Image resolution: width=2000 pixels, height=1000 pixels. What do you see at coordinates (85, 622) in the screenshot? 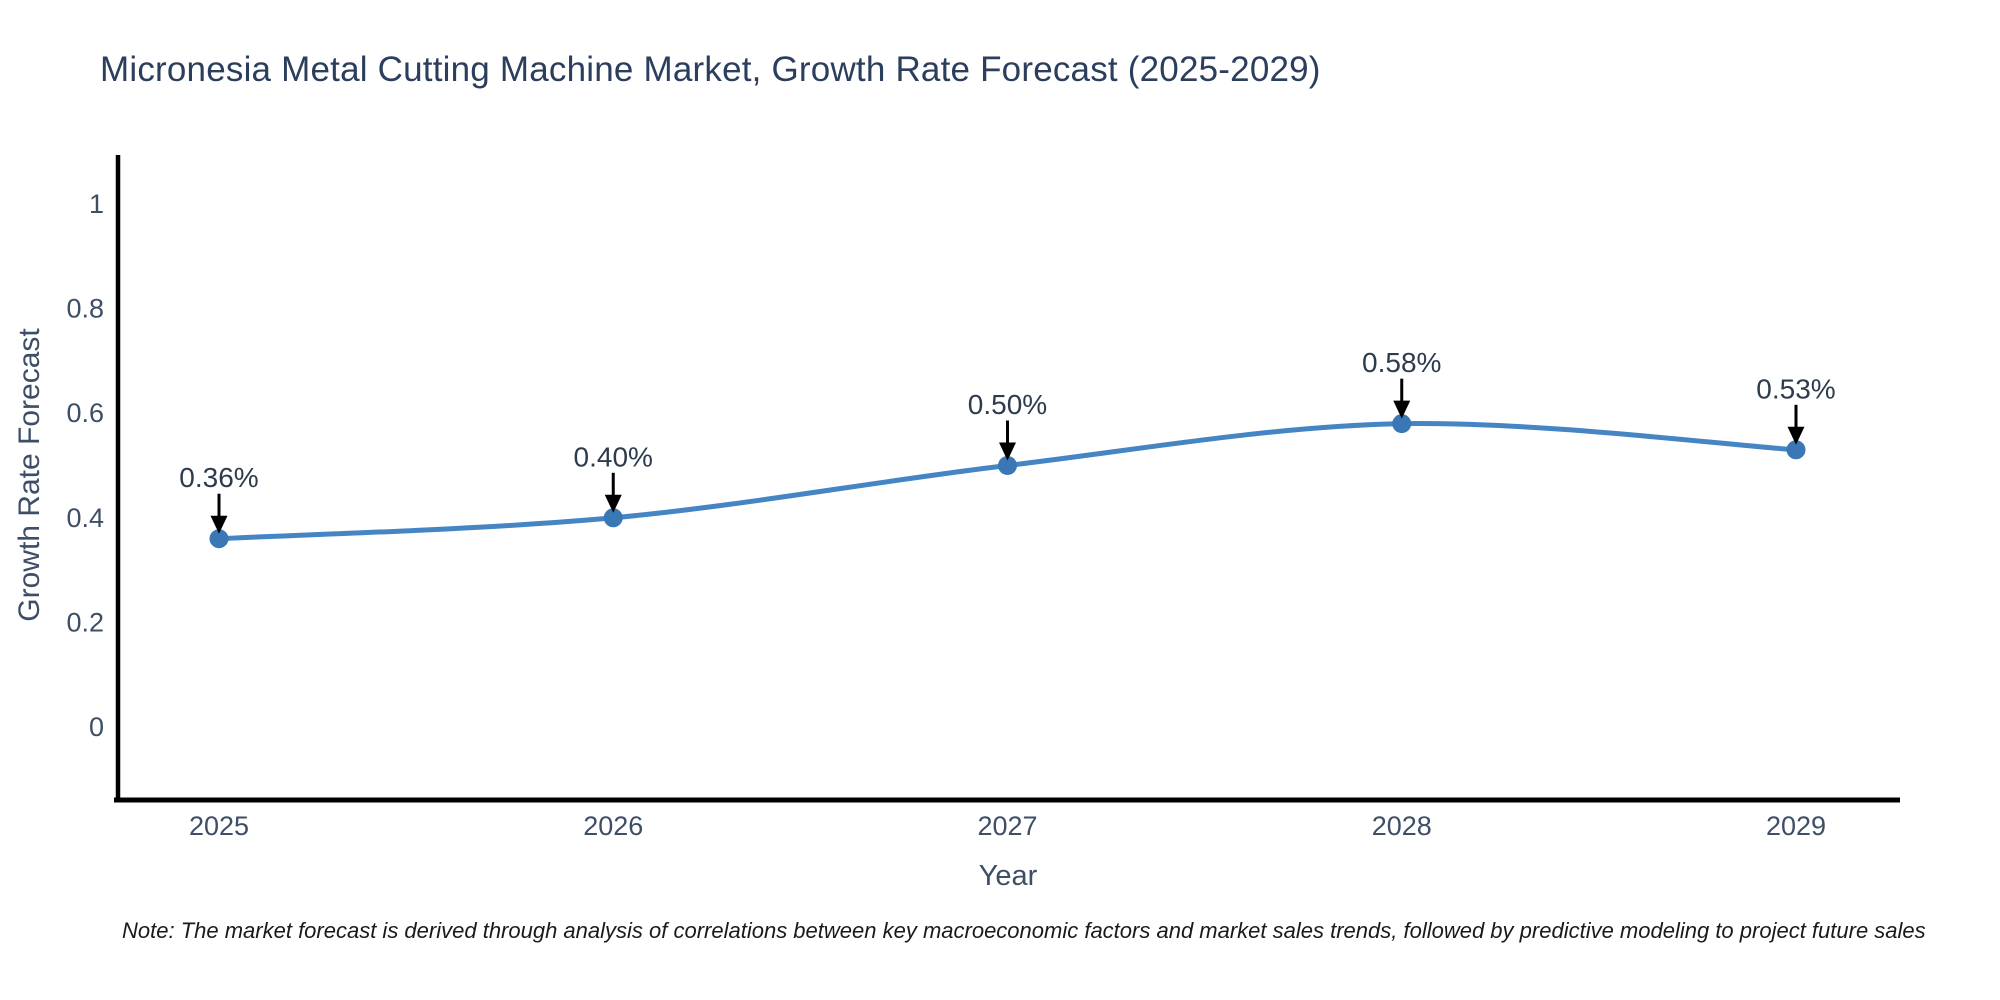
I see `y-tick-label: 0.2` at bounding box center [85, 622].